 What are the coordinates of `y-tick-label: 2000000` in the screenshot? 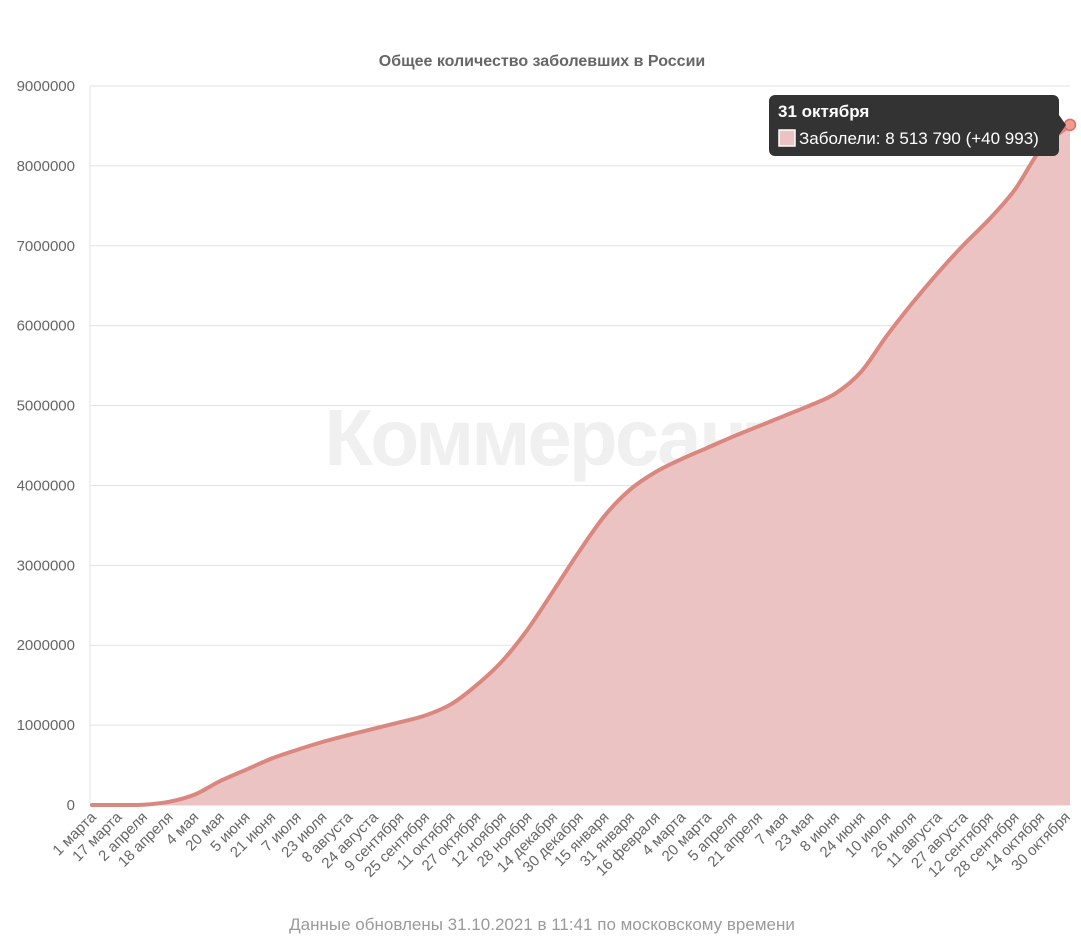 It's located at (46, 645).